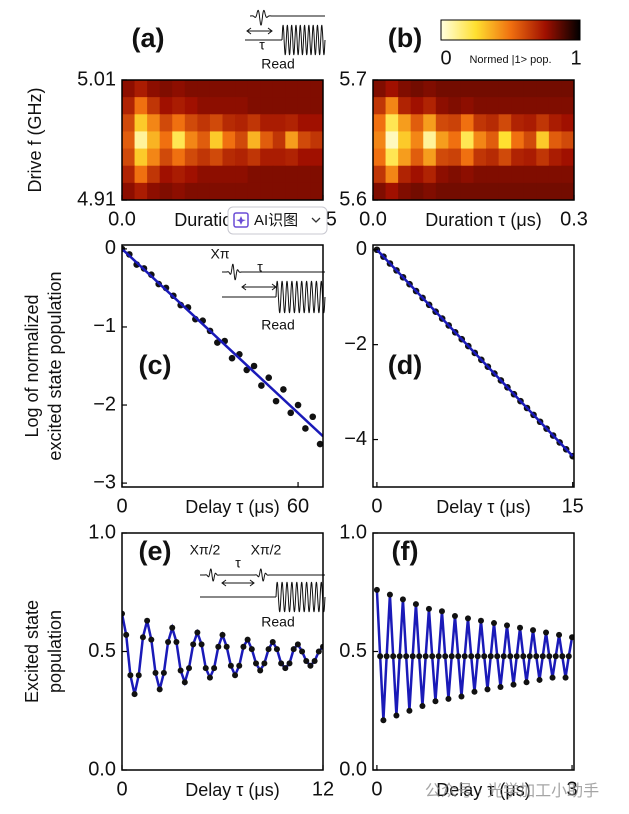  What do you see at coordinates (376, 789) in the screenshot?
I see `x-tick-label: 0` at bounding box center [376, 789].